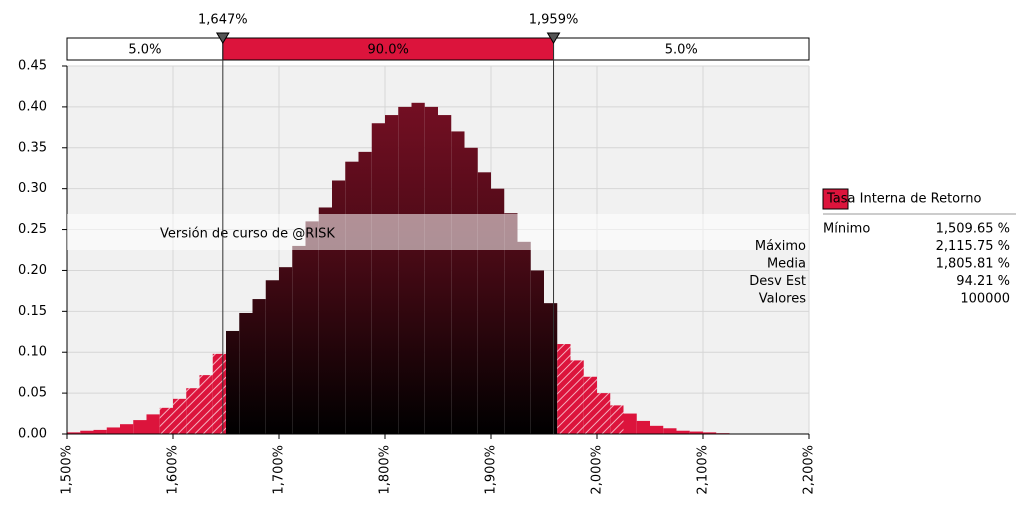 The image size is (1016, 515). What do you see at coordinates (777, 281) in the screenshot?
I see `stat-label: Desv Est` at bounding box center [777, 281].